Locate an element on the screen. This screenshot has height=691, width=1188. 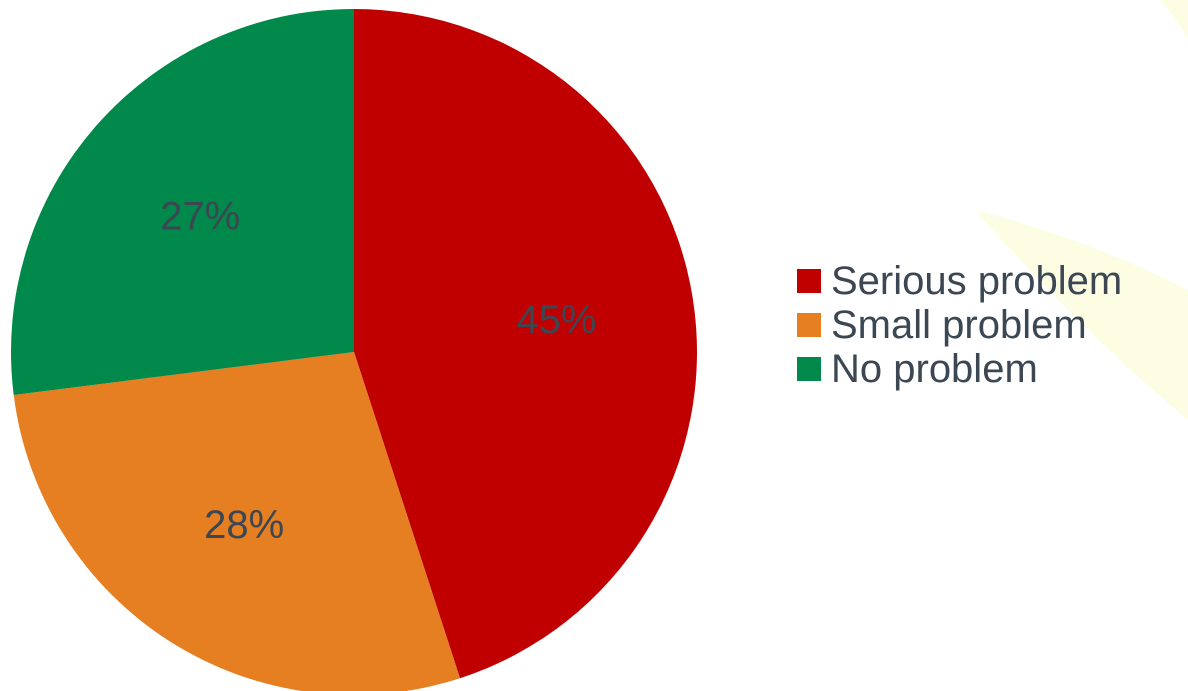
legend-item-small: Small problem is located at coordinates (959, 325).